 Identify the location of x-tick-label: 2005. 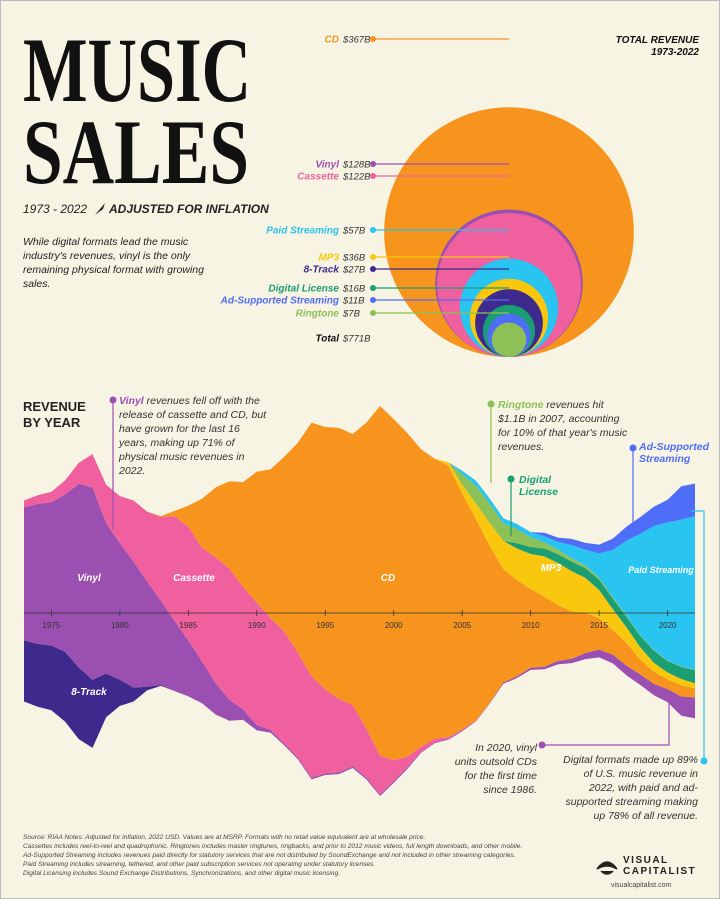
(462, 625).